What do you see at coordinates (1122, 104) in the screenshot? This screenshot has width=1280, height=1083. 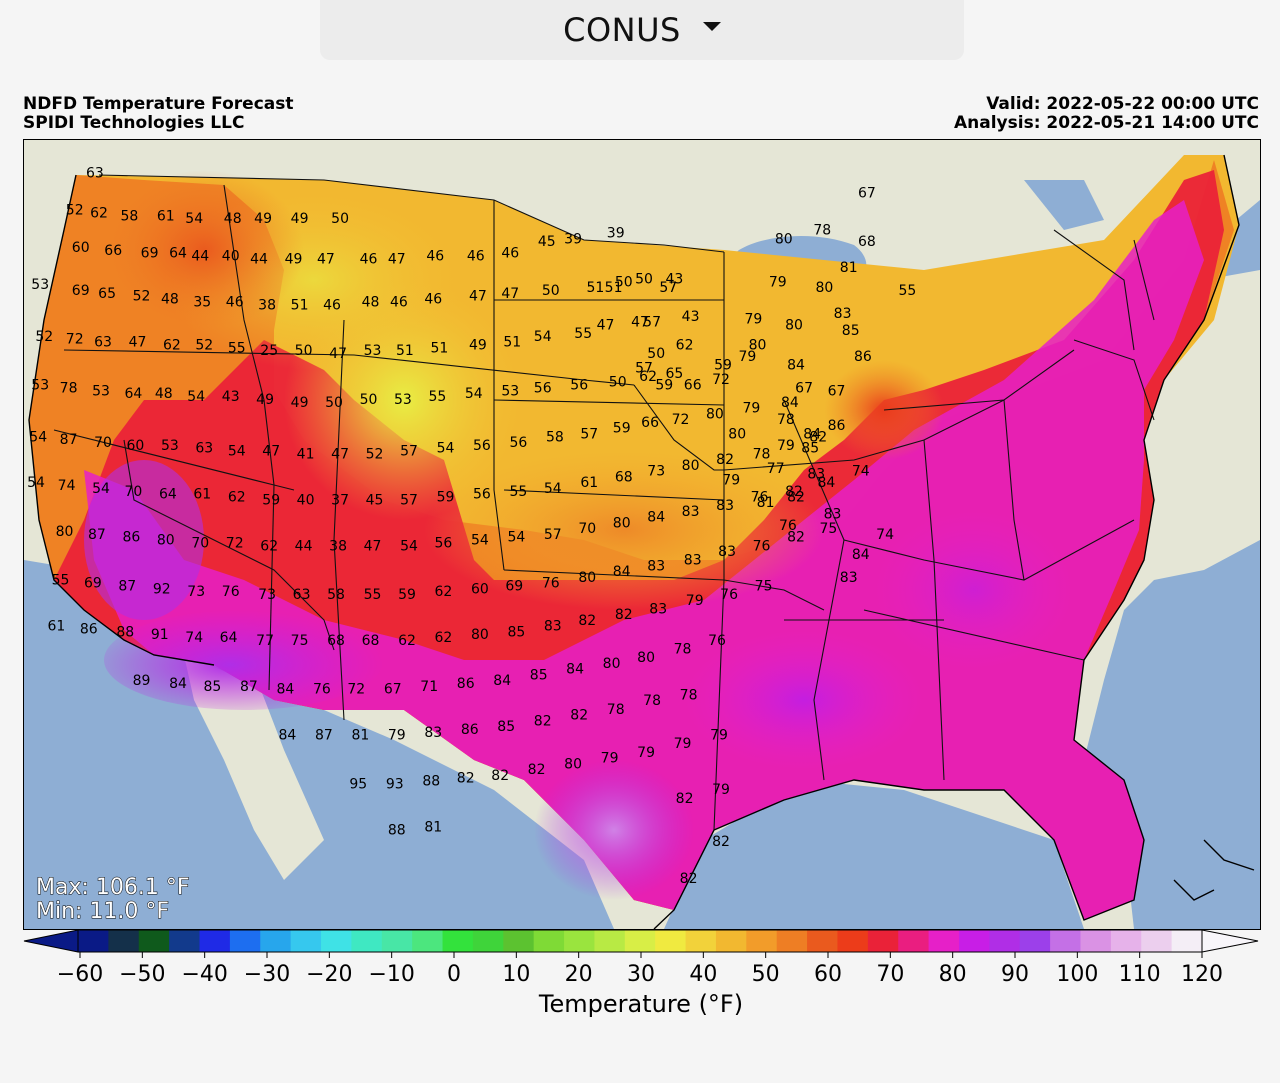 I see `valid-time: Valid: 2022-05-22 00:00 UTC` at bounding box center [1122, 104].